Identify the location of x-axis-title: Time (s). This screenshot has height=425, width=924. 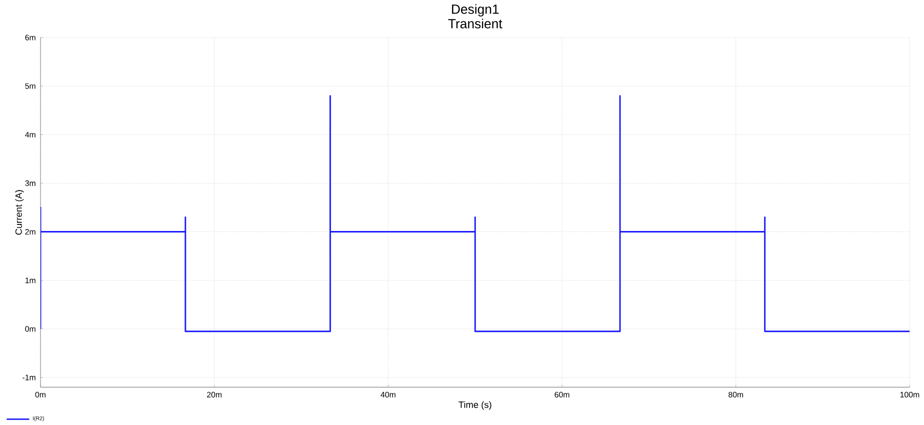
(475, 405).